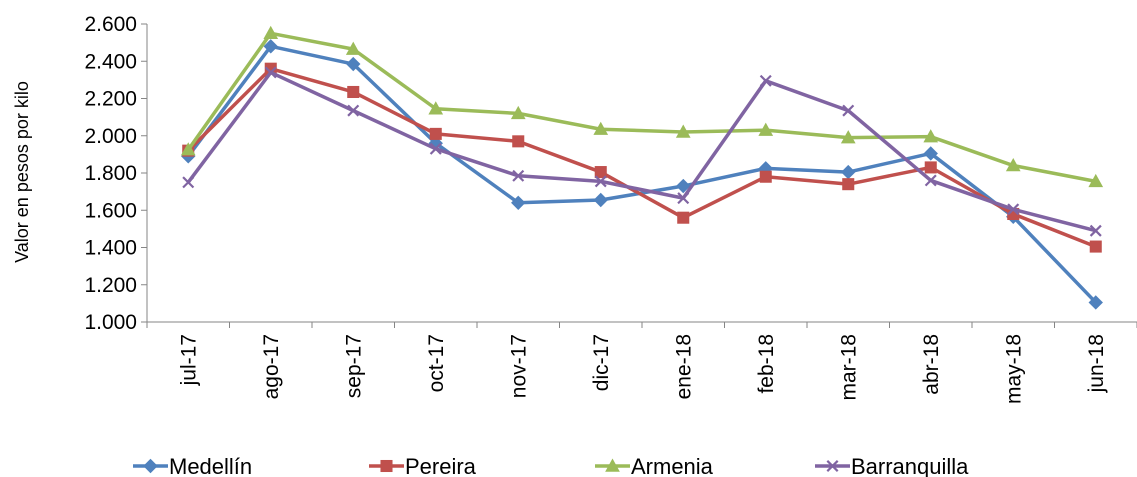 The height and width of the screenshot is (477, 1137). Describe the element at coordinates (910, 465) in the screenshot. I see `legend-label: Barranquilla` at that location.